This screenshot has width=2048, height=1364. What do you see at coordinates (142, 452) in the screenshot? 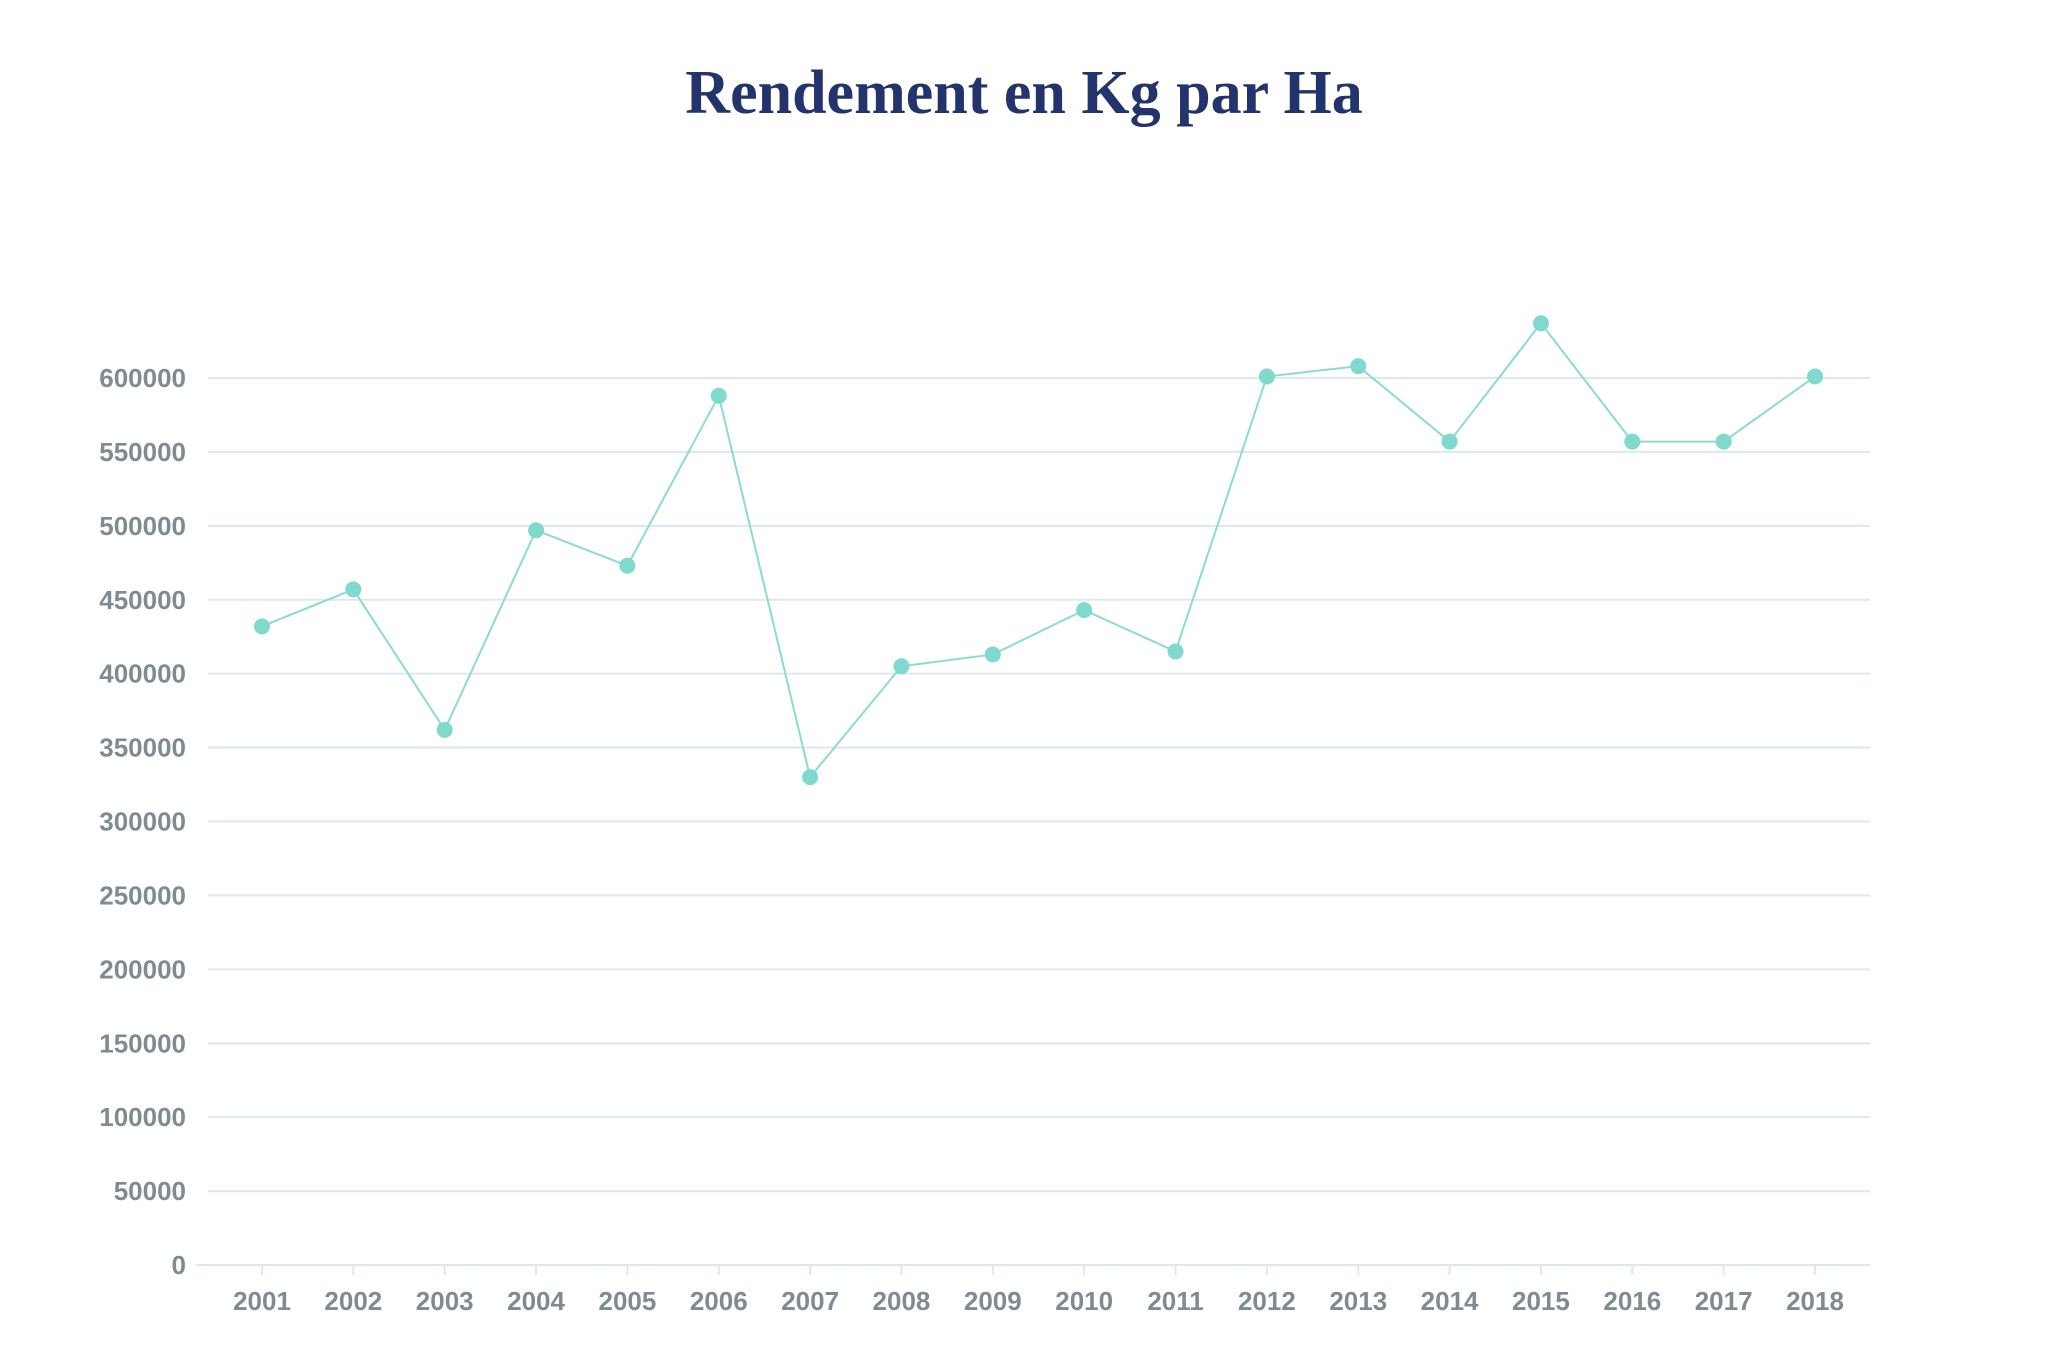
I see `y-tick-label: 550000` at bounding box center [142, 452].